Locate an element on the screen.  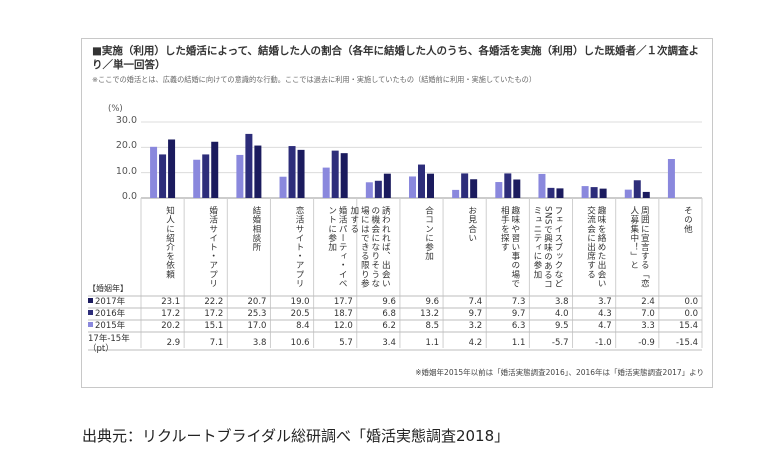
table-cell: 12.0 is located at coordinates (343, 326).